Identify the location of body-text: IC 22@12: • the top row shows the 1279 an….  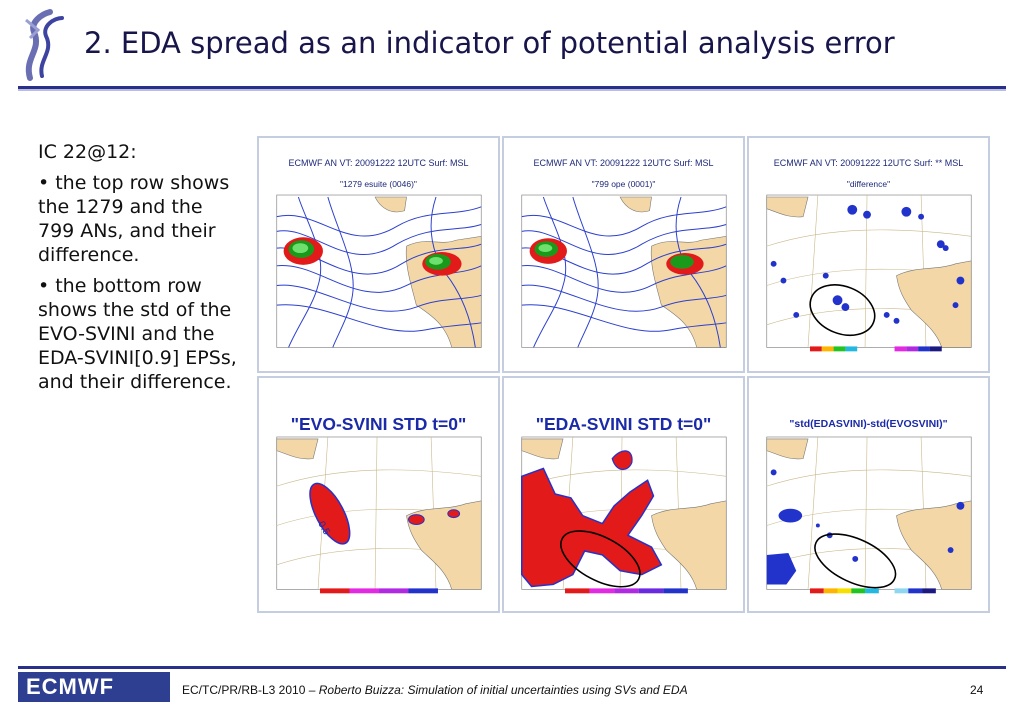
(138, 270).